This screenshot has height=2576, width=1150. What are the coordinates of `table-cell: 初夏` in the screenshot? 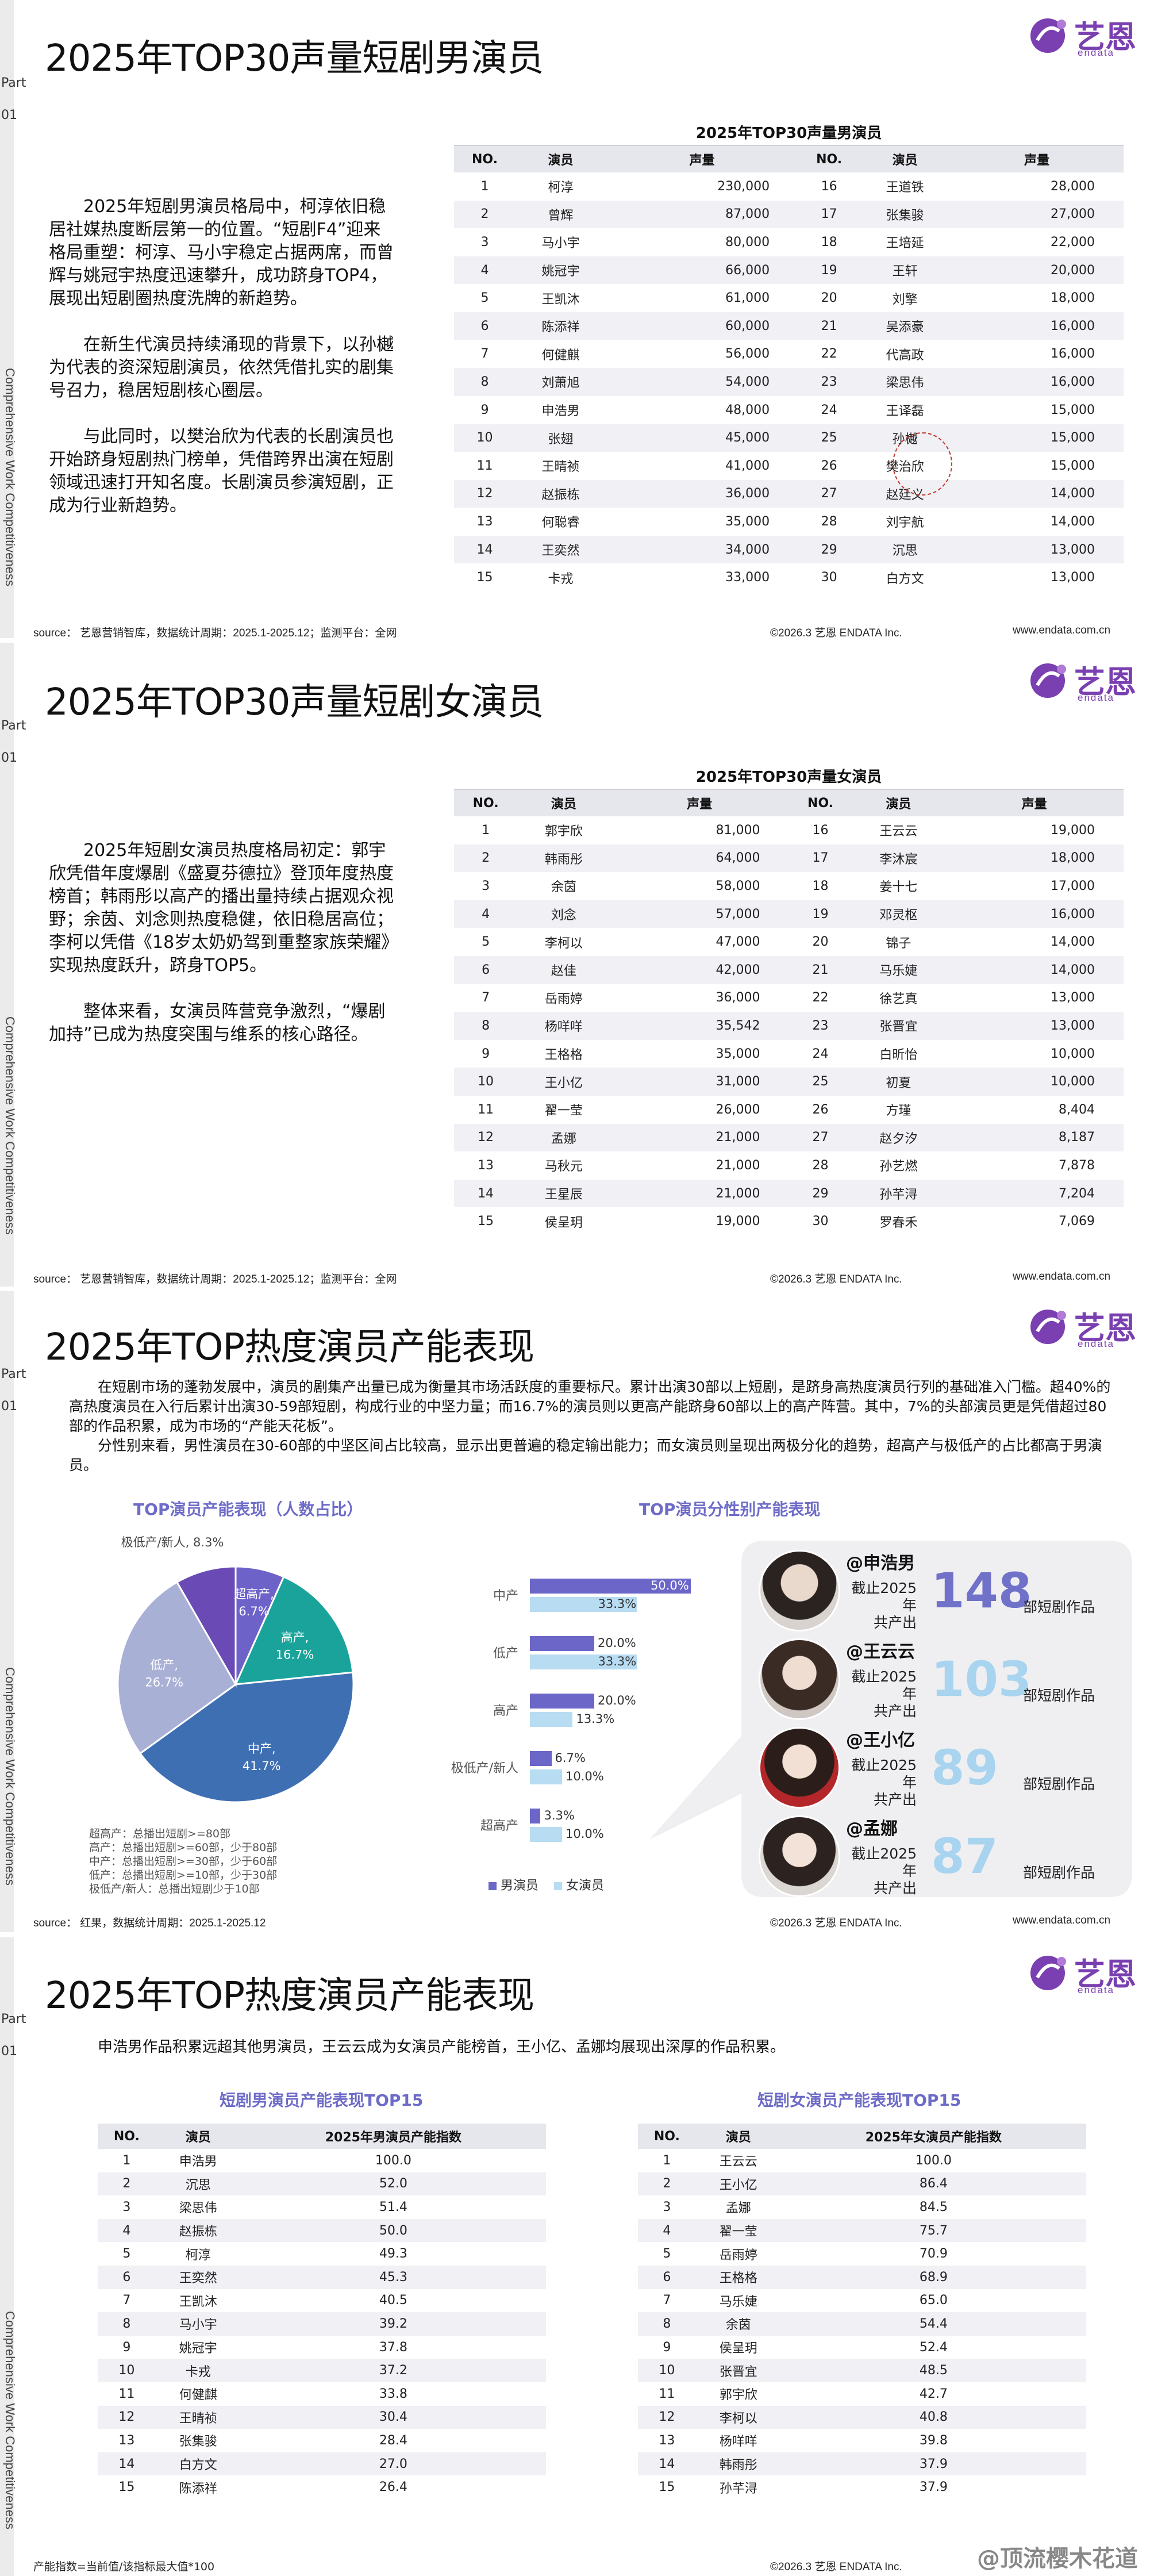 It's located at (898, 1082).